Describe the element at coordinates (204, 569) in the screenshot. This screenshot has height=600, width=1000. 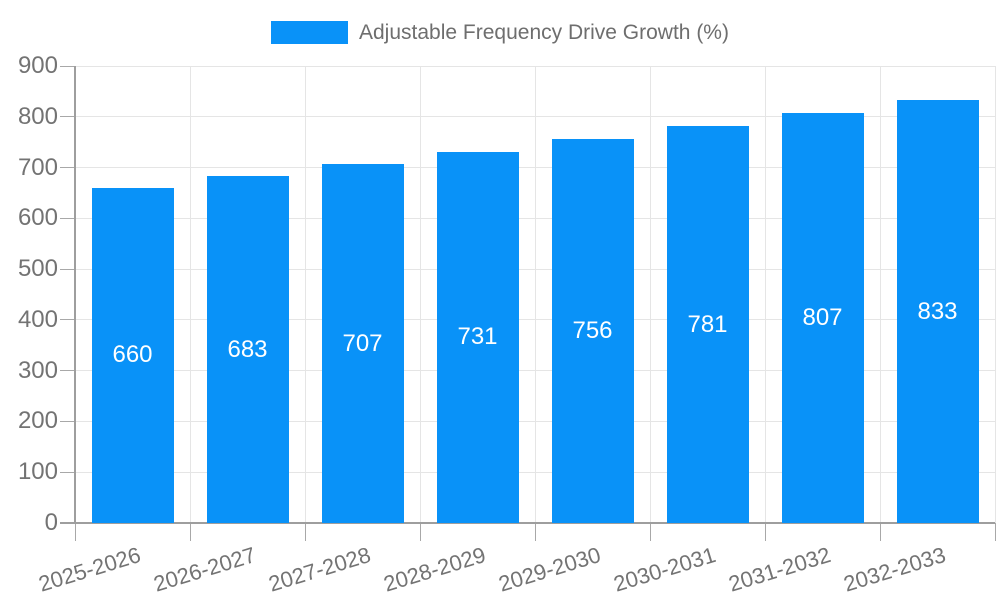
I see `x-axis-category-label: 2026-2027` at that location.